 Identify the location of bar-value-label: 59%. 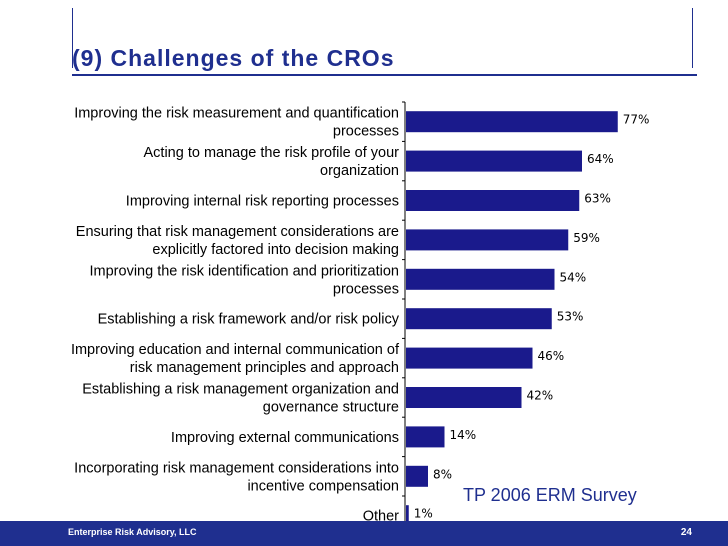
(586, 238).